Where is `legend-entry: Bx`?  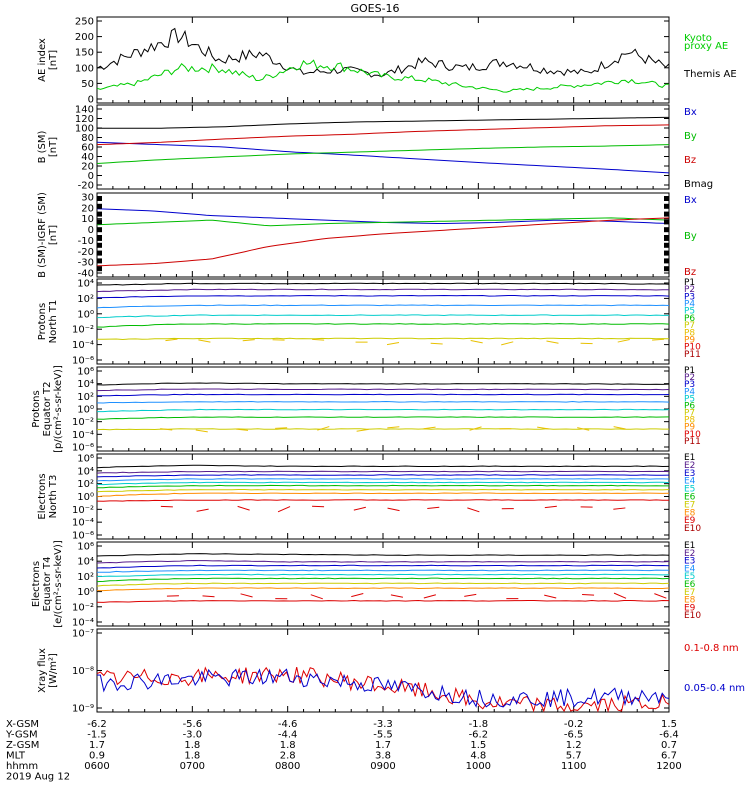 legend-entry: Bx is located at coordinates (690, 112).